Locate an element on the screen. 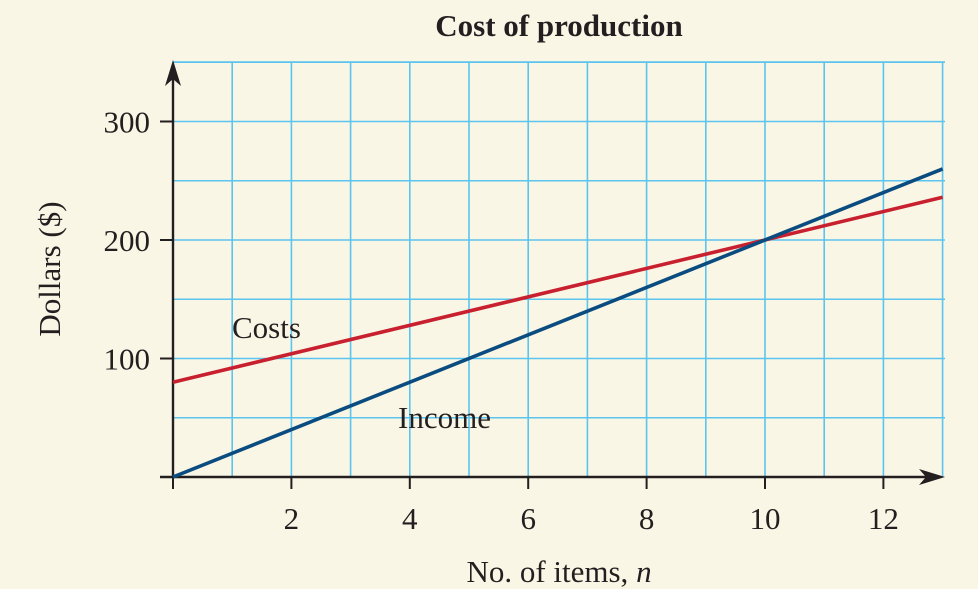  y-tick-label: 300 is located at coordinates (127, 122).